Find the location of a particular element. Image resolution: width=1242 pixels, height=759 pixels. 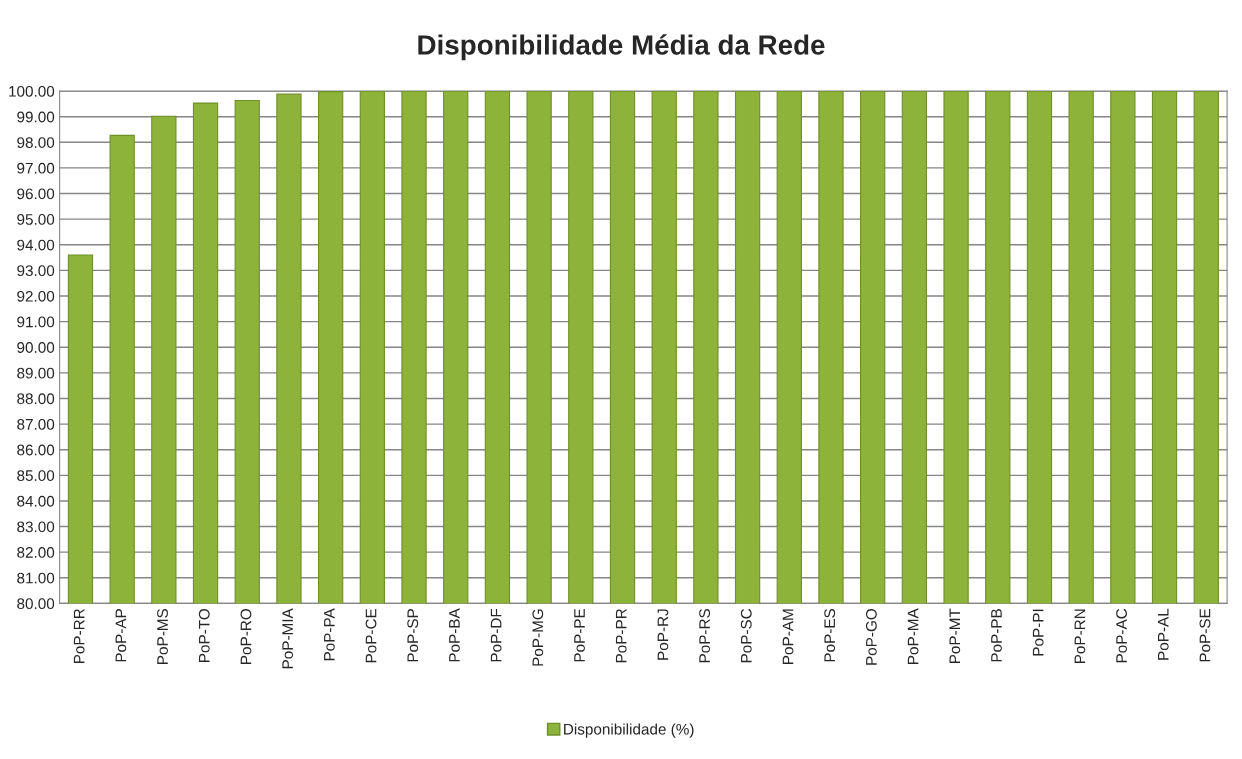

x-tick-label: PoP-RS is located at coordinates (704, 635).